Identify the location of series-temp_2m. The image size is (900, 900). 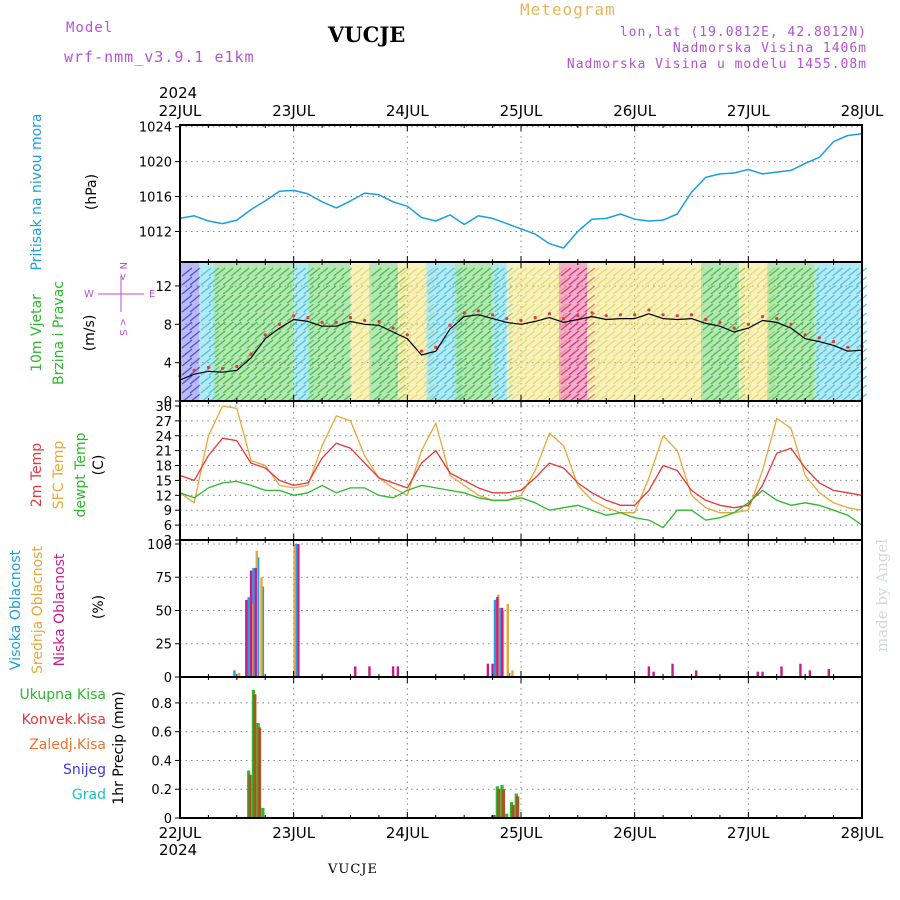
(521, 473).